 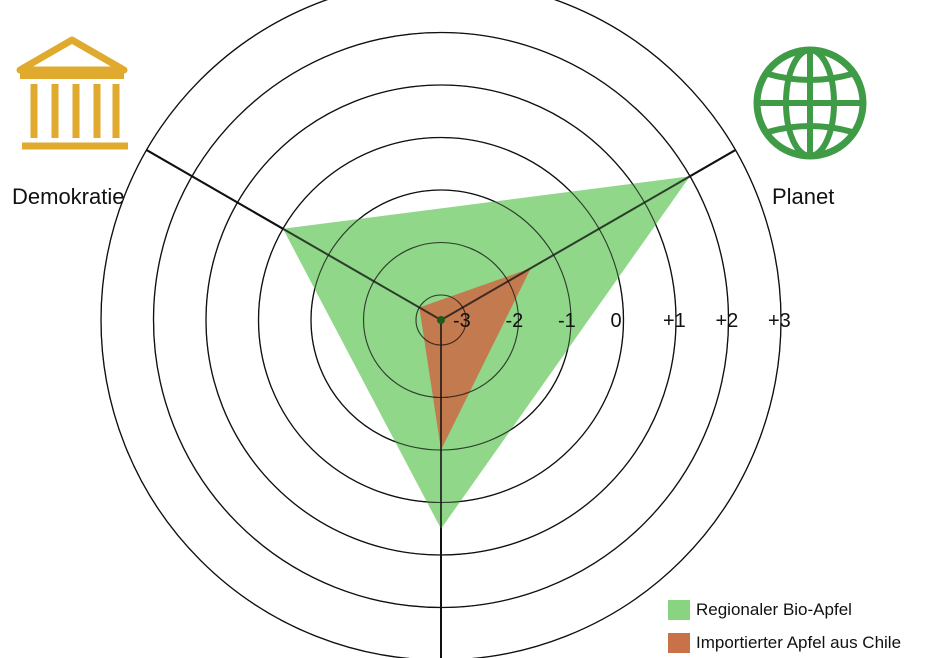 I want to click on ring-tick-label: -2, so click(x=515, y=321).